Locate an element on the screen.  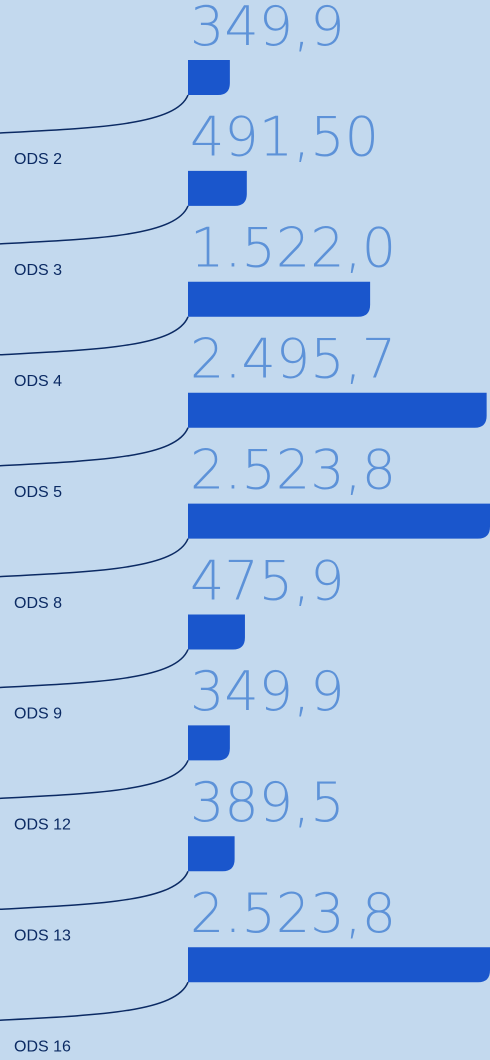
category-label: ODS 3 is located at coordinates (38, 270).